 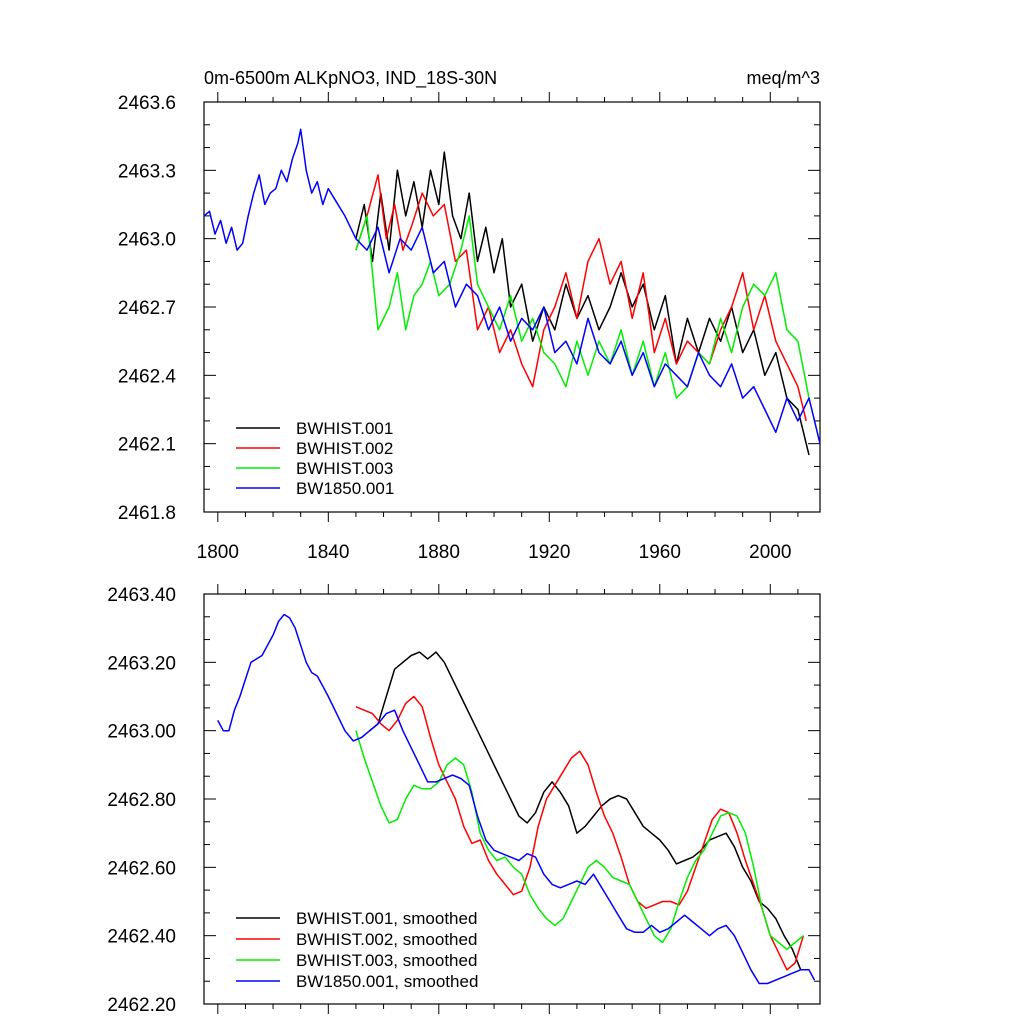 What do you see at coordinates (218, 552) in the screenshot?
I see `top-x-tick-label: 1800` at bounding box center [218, 552].